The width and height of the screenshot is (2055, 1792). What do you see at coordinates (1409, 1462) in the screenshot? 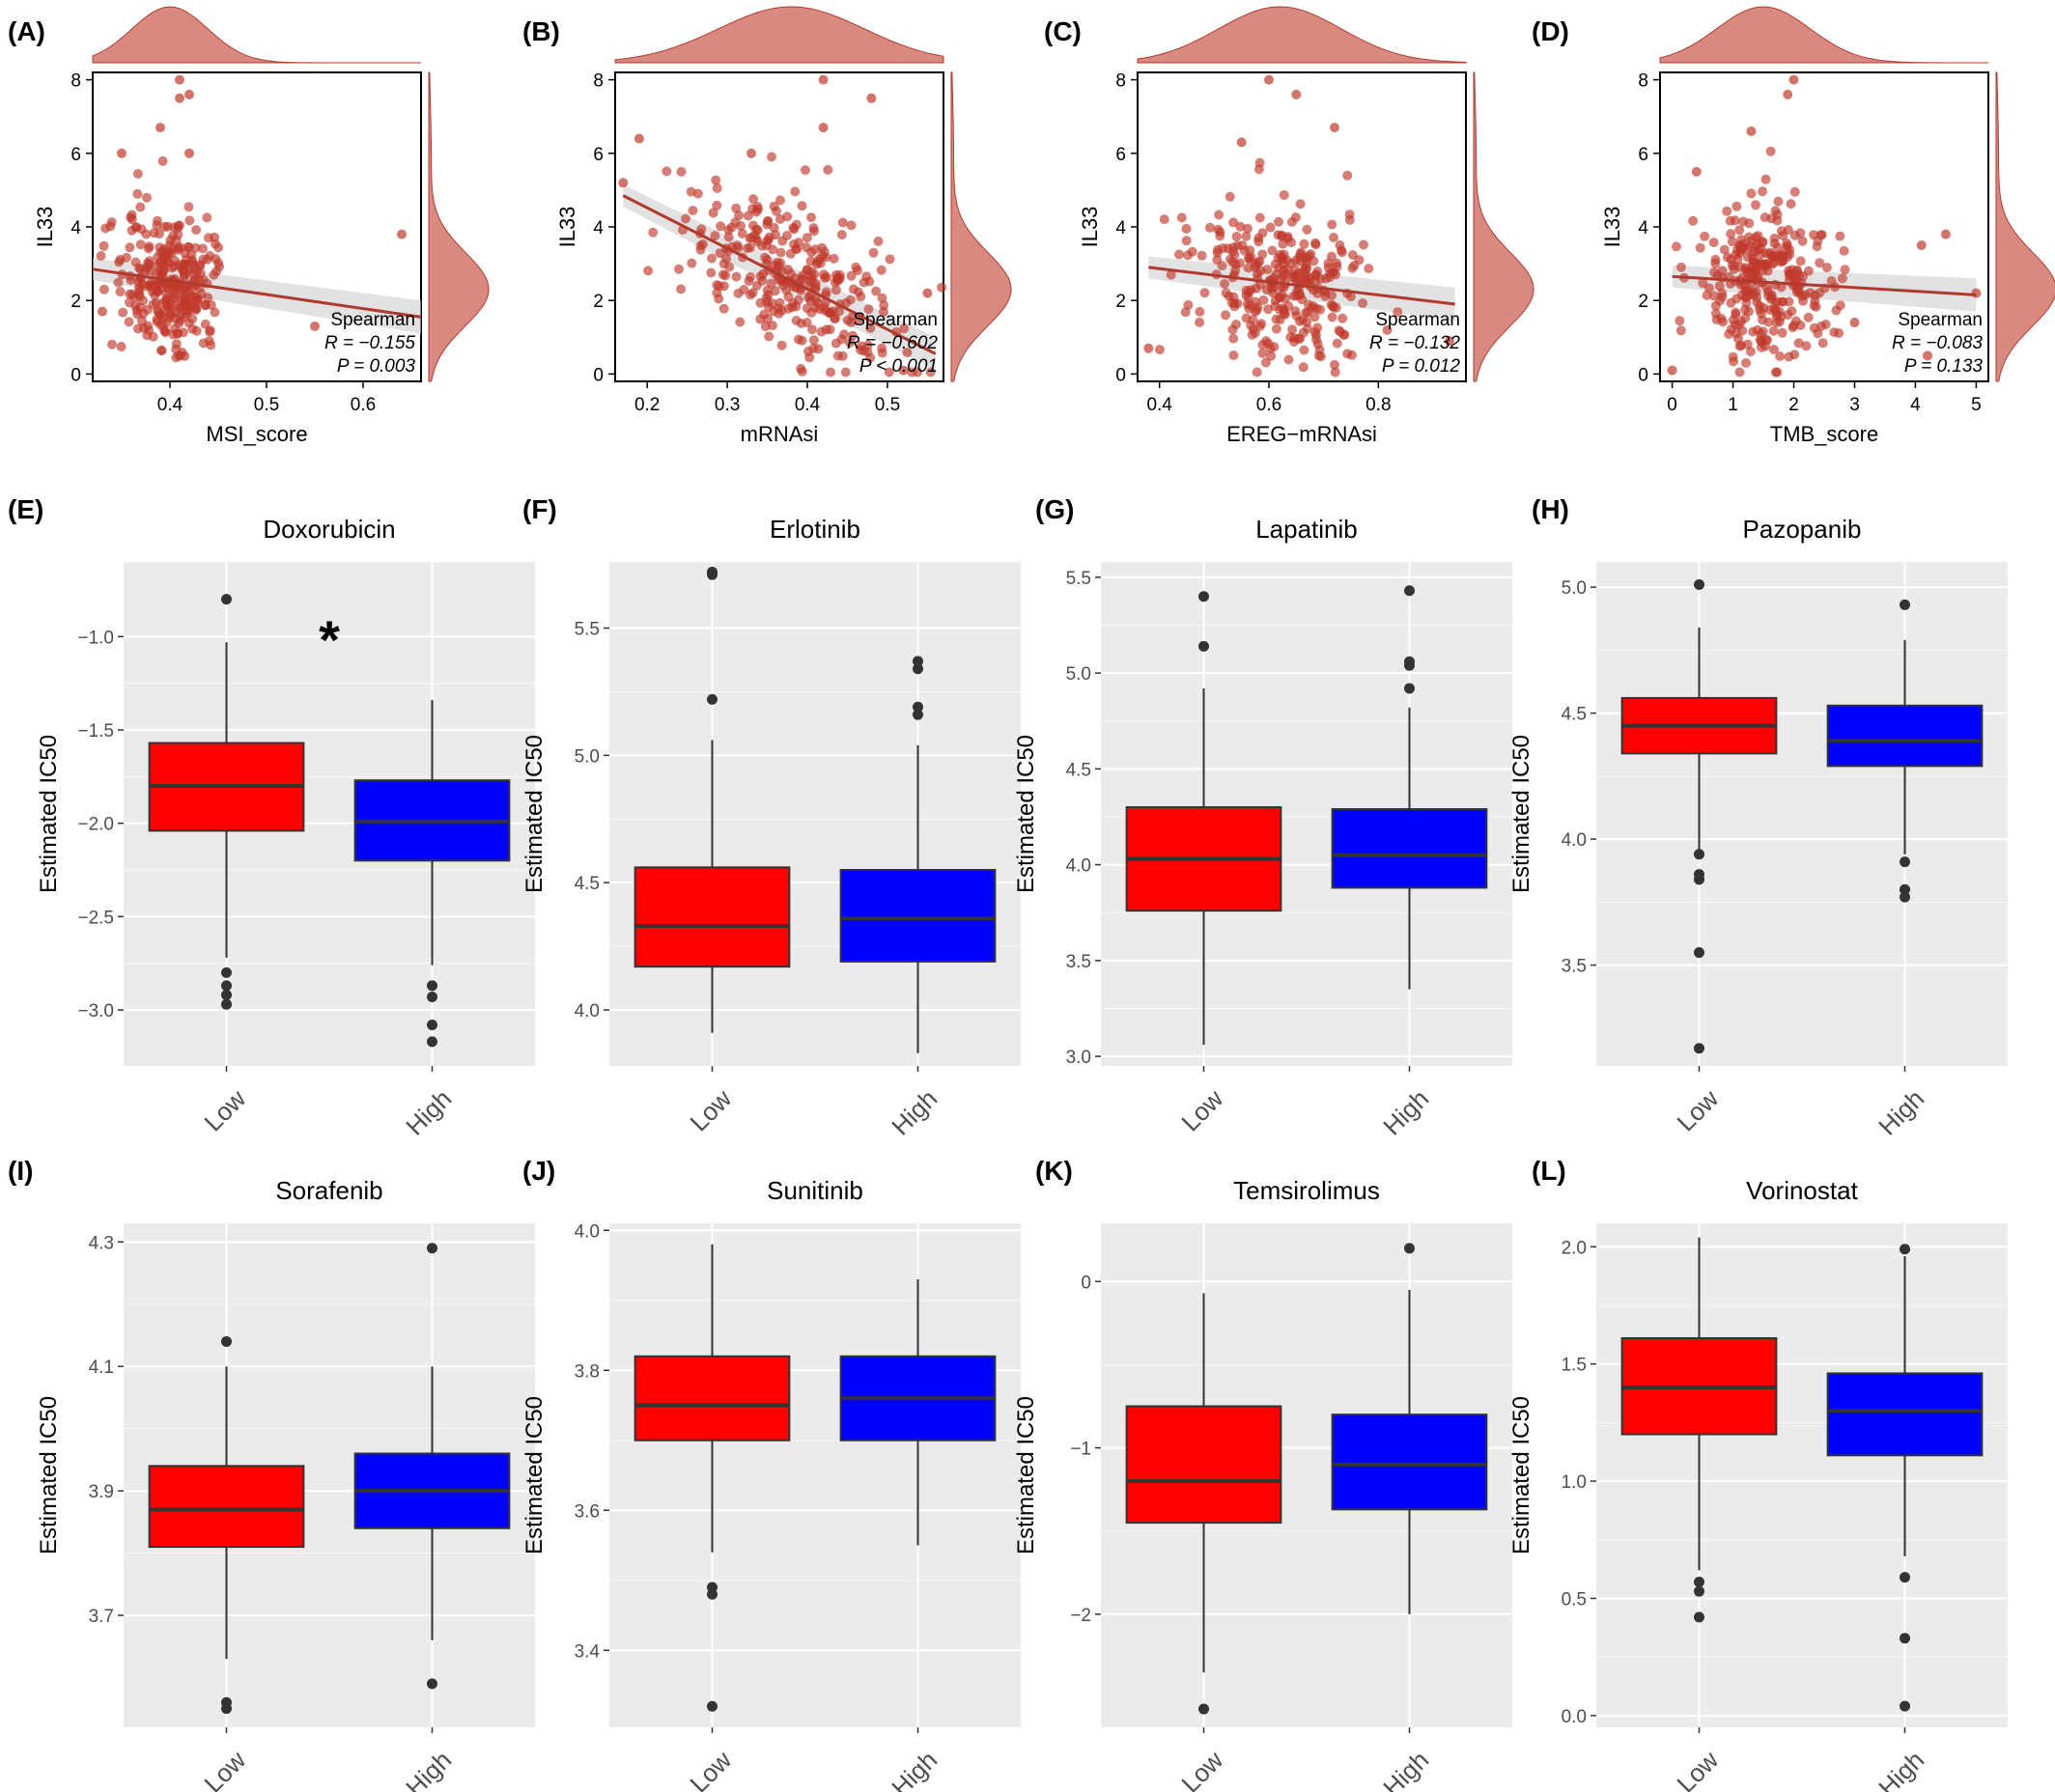
I see `box-high` at bounding box center [1409, 1462].